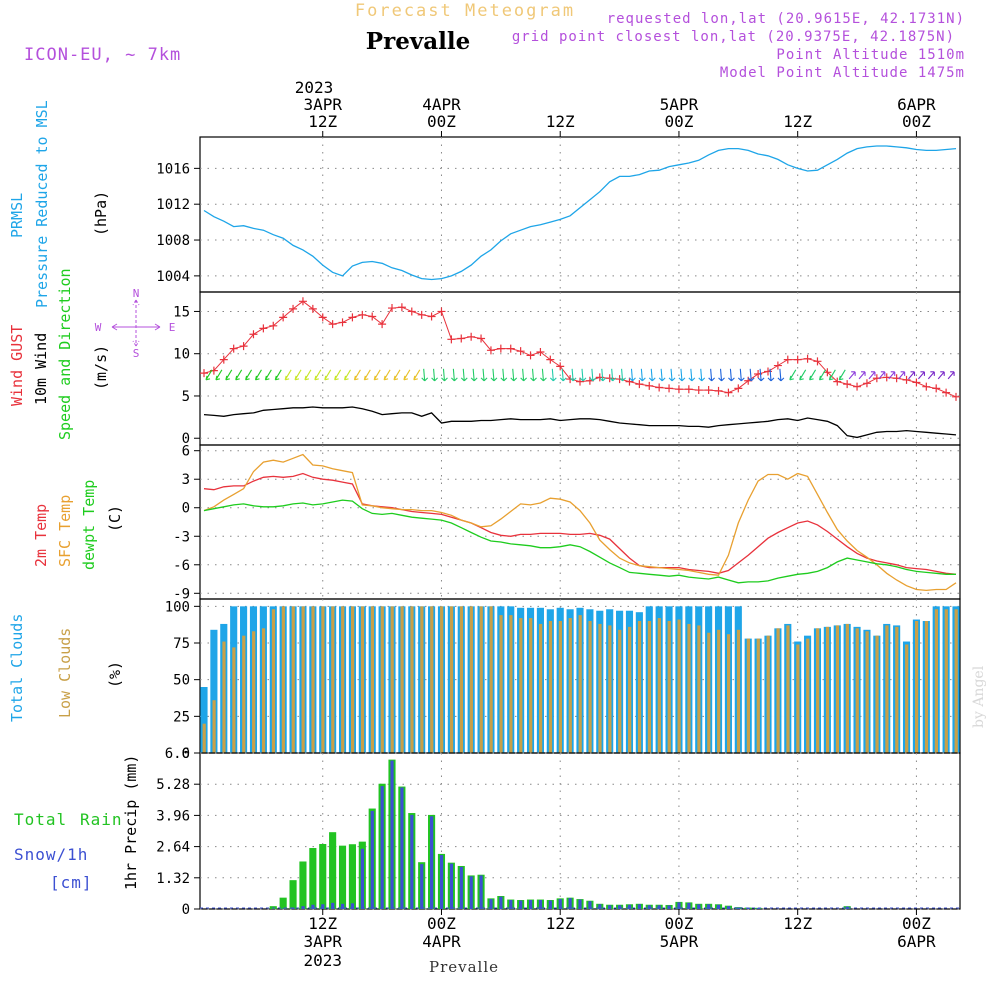 The height and width of the screenshot is (1000, 1000). I want to click on pressure-line, so click(580, 213).